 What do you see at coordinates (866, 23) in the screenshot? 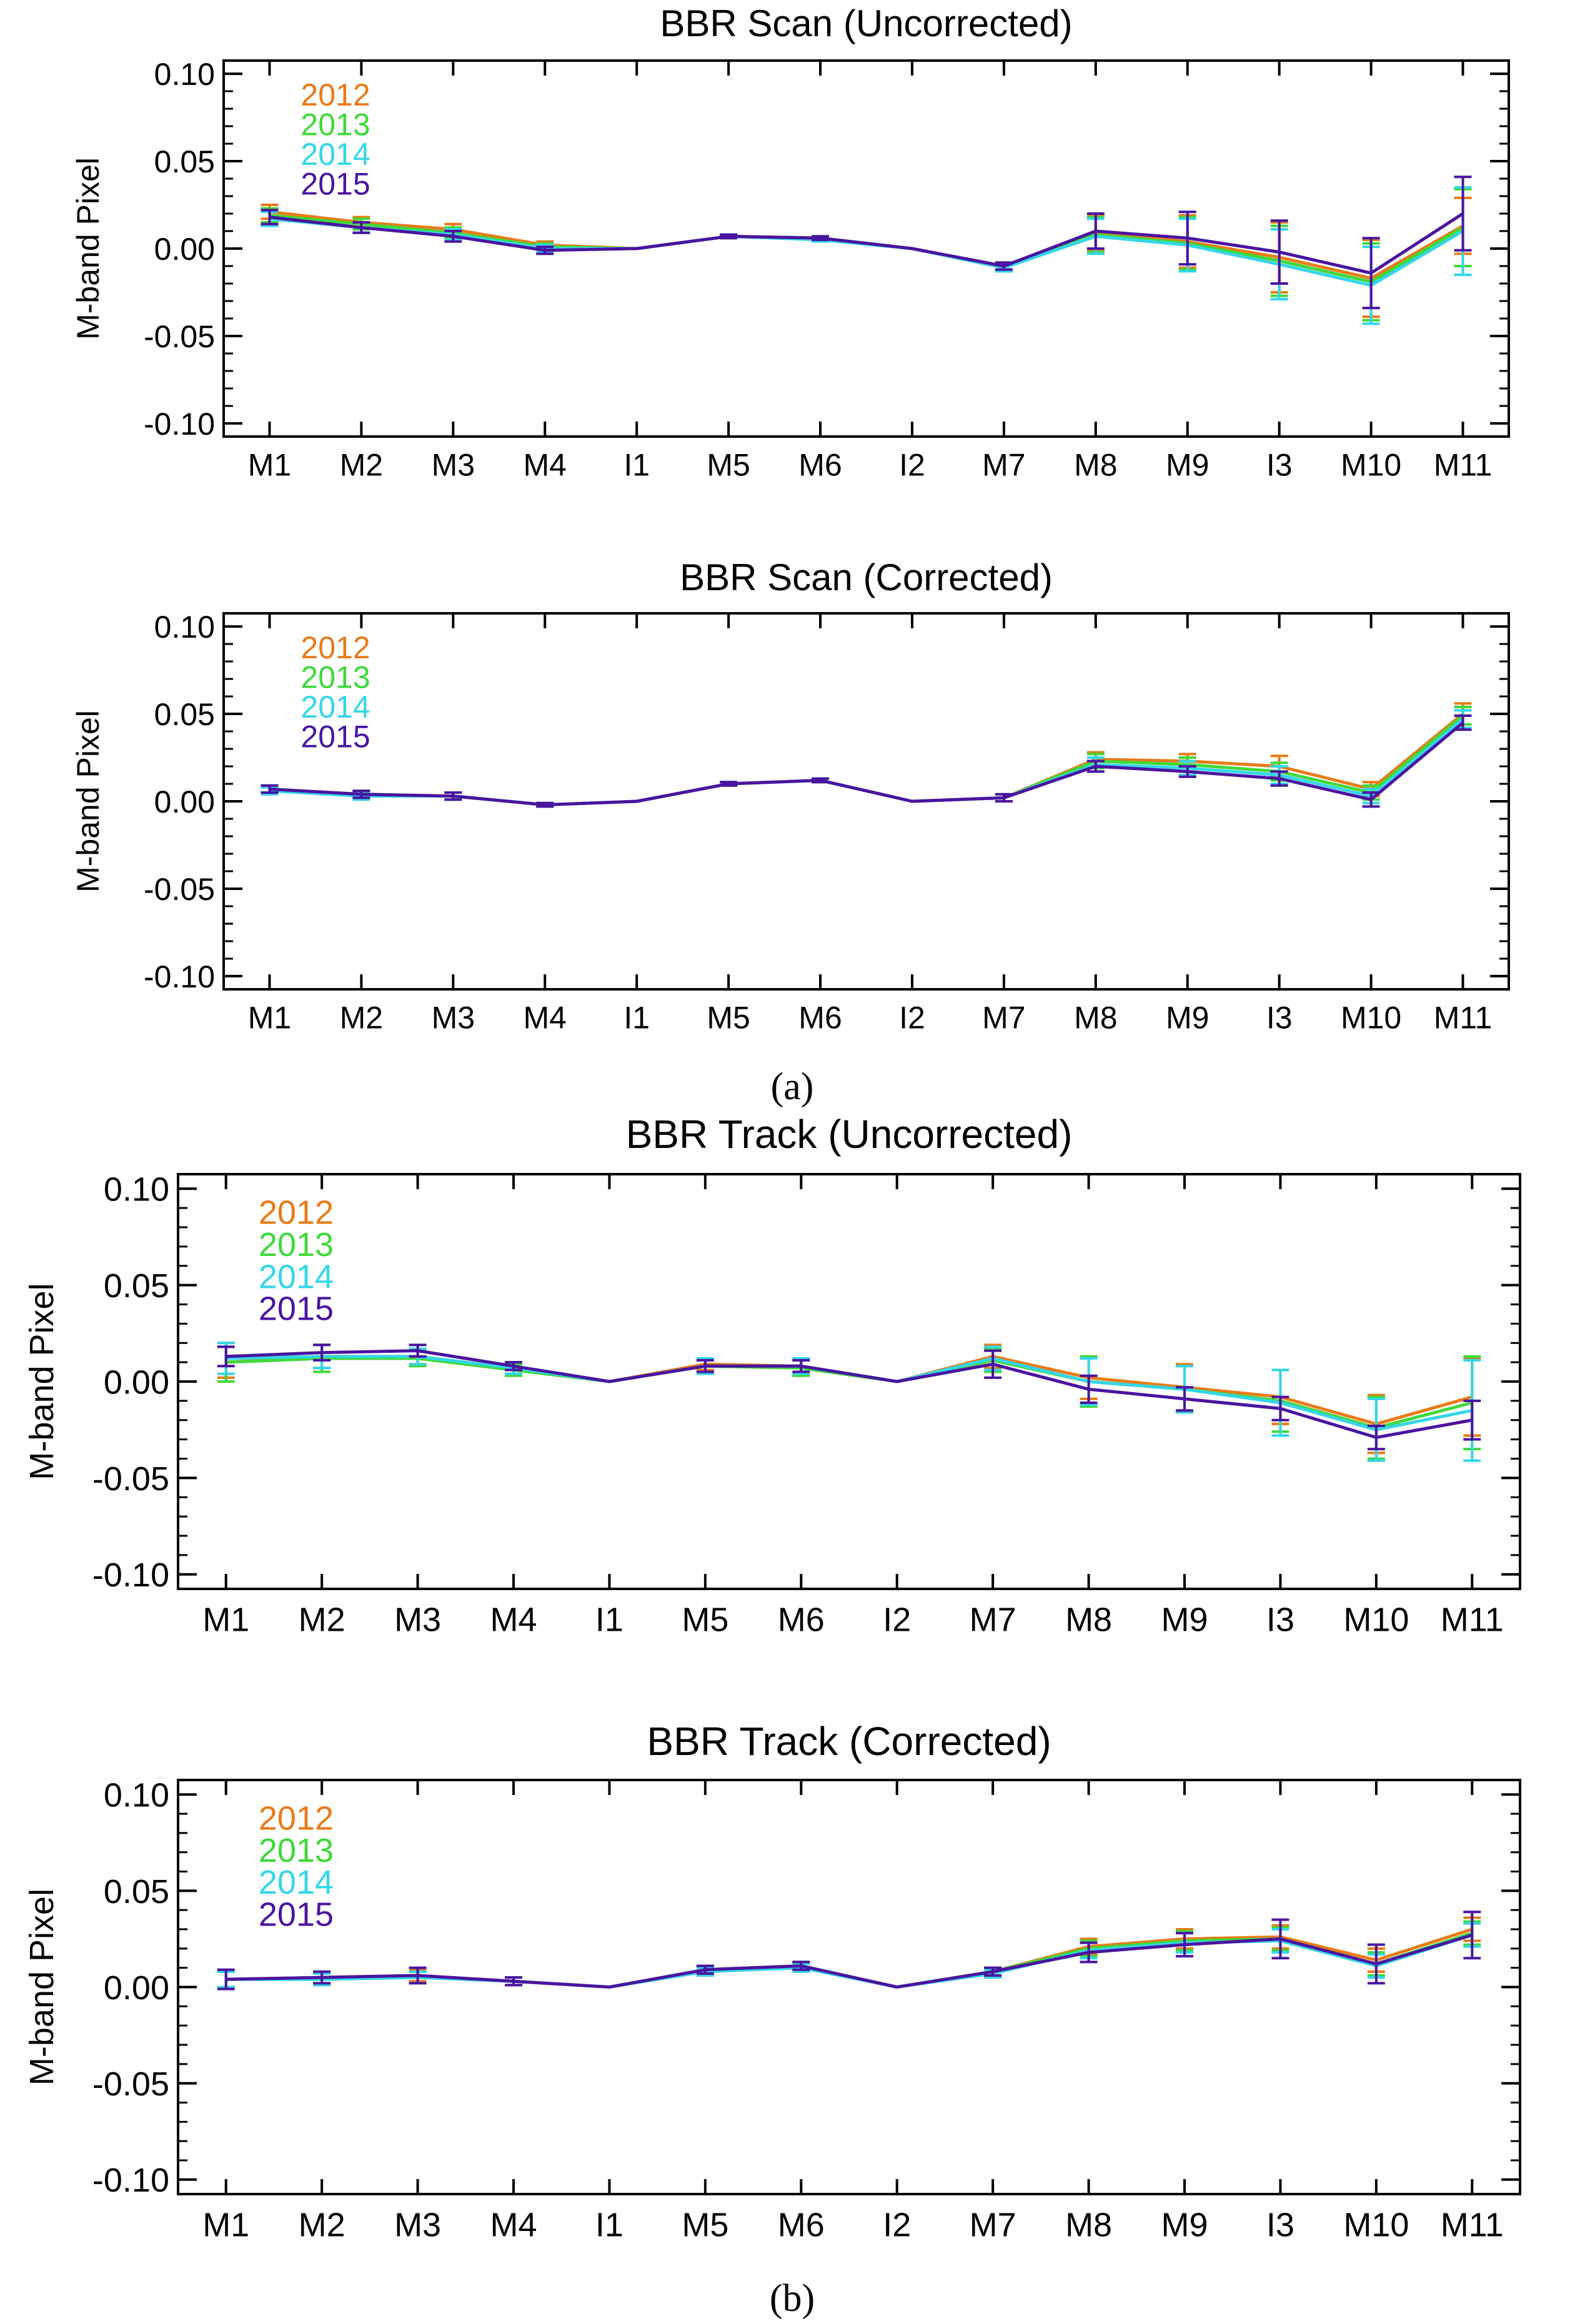
I see `chart-title: BBR Scan (Uncorrected)` at bounding box center [866, 23].